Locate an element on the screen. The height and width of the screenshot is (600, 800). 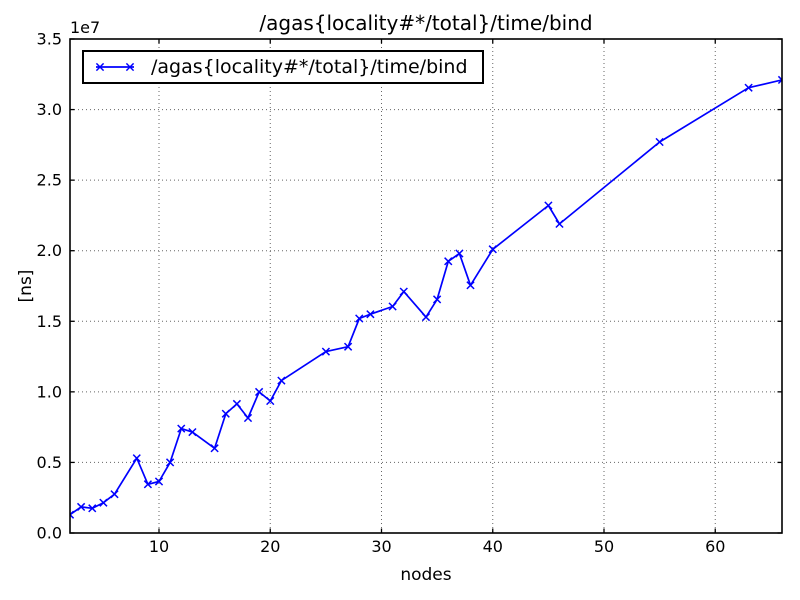
legend: /agas{locality#*/total}/time/bind is located at coordinates (283, 67).